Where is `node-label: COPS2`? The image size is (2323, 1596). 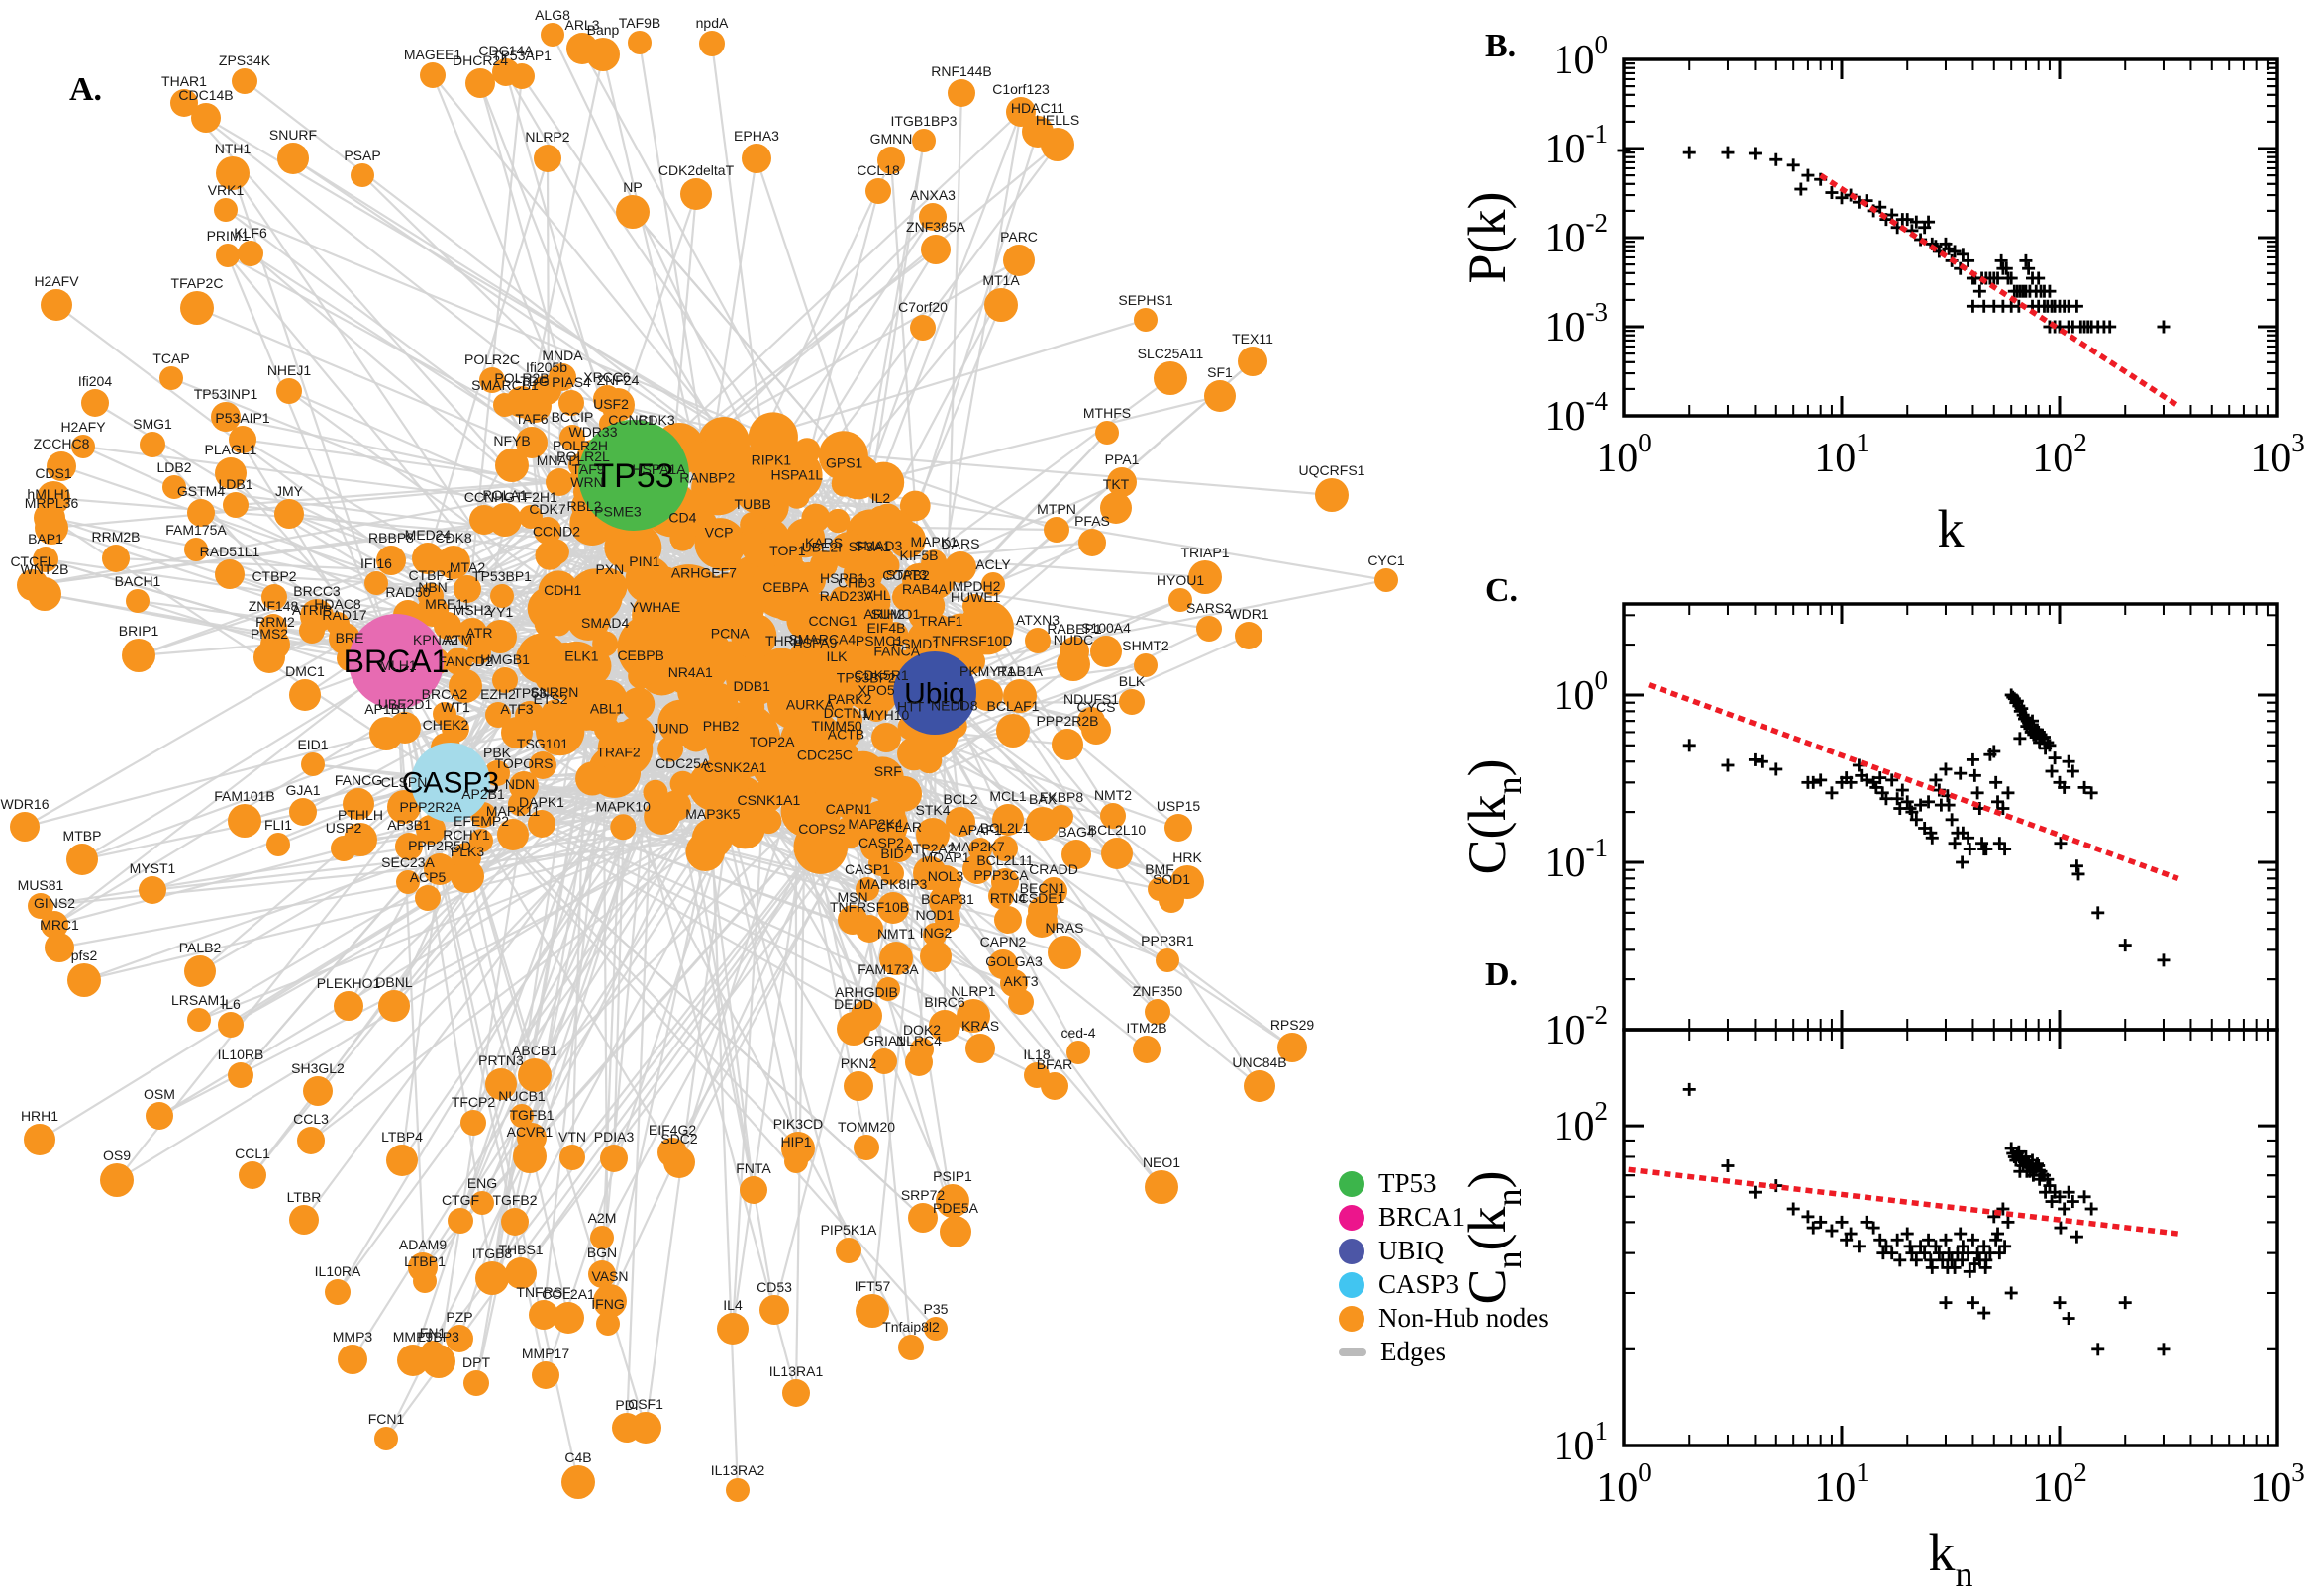 node-label: COPS2 is located at coordinates (822, 829).